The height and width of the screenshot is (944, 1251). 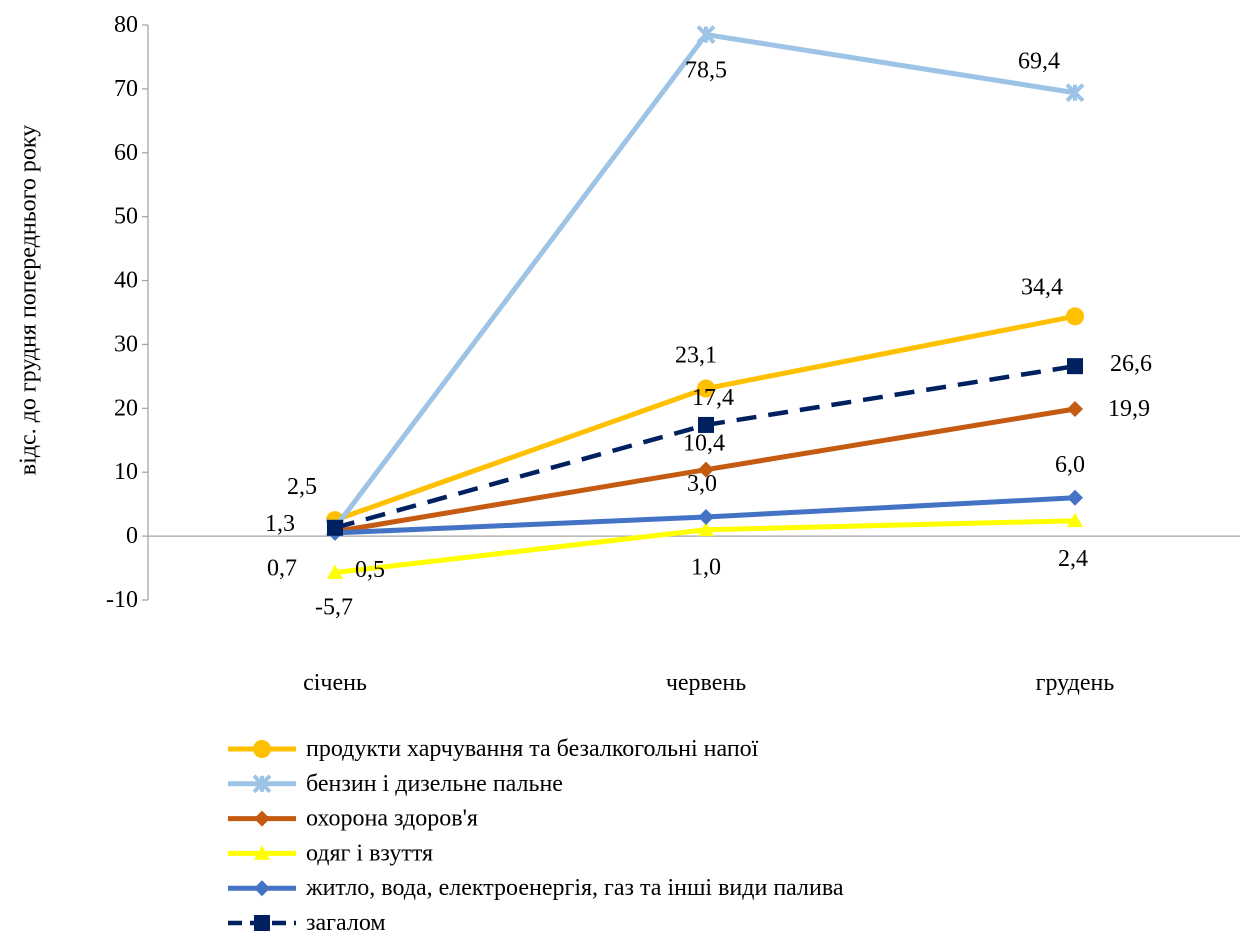 I want to click on data-label: 1,3, so click(x=280, y=524).